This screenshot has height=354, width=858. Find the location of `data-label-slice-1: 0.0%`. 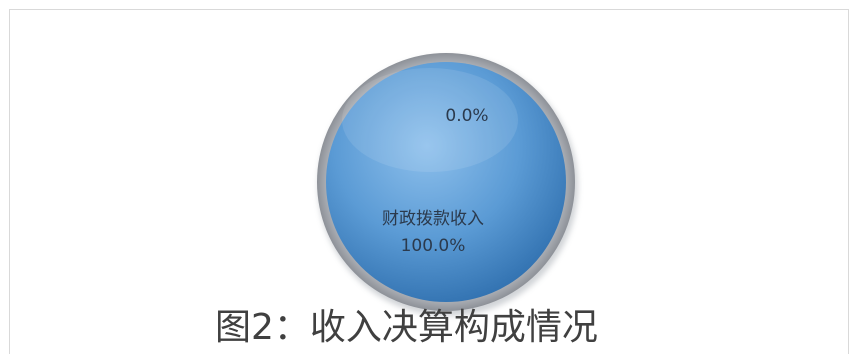

data-label-slice-1: 0.0% is located at coordinates (466, 116).